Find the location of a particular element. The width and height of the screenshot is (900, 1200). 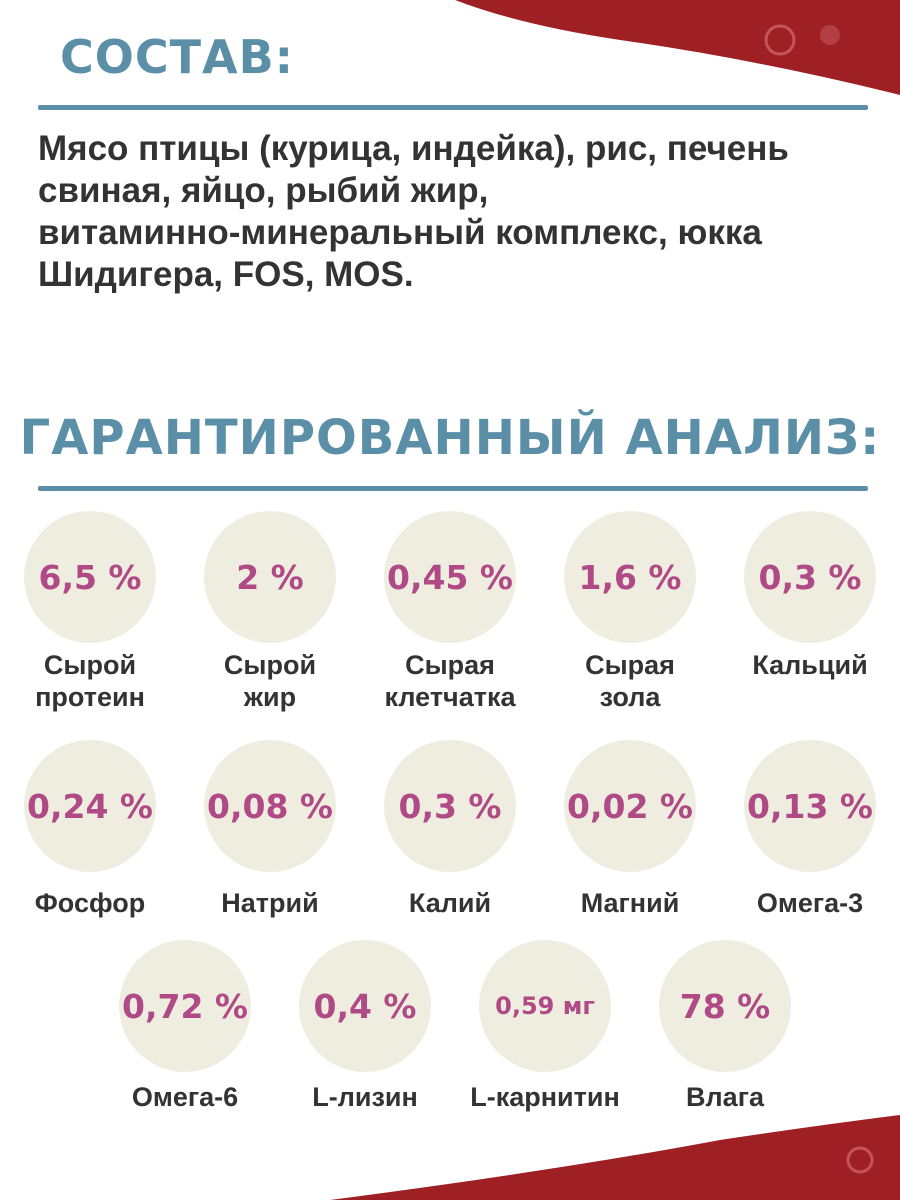

label-line: Омега-6 is located at coordinates (185, 1097).